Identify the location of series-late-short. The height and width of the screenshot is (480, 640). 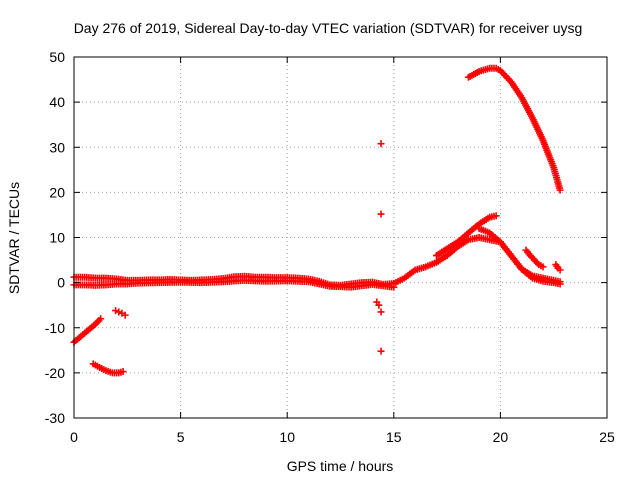
(534, 258).